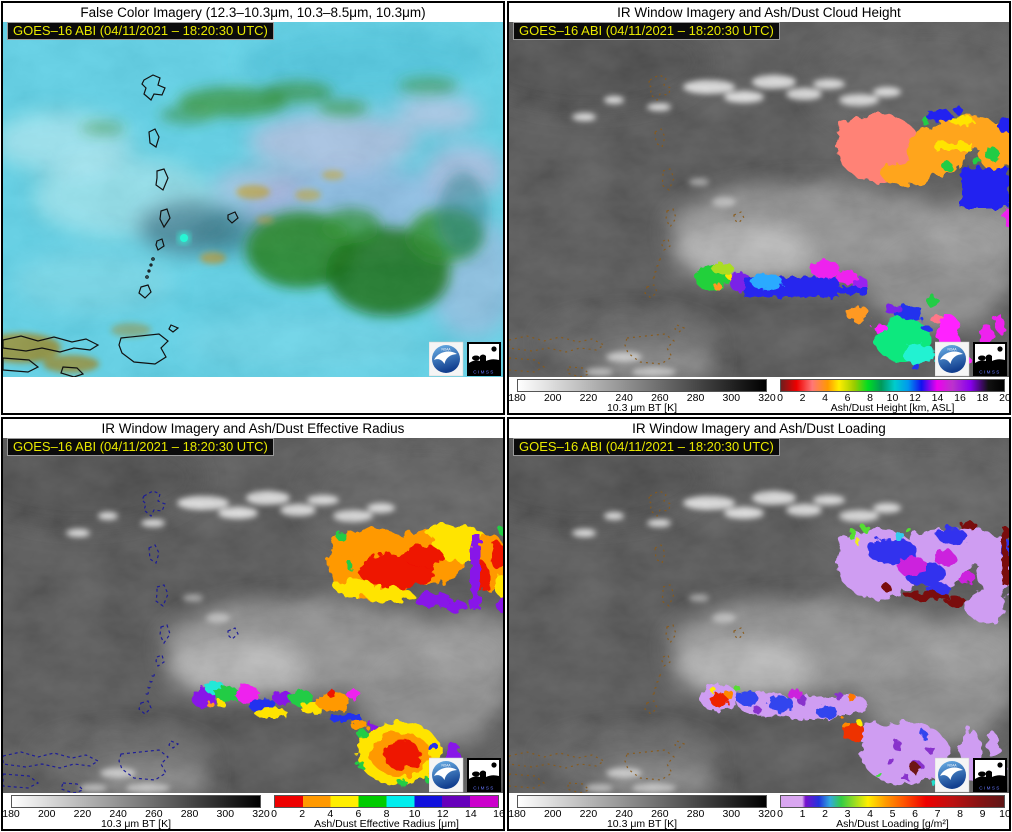 This screenshot has height=832, width=1012. I want to click on colorbar-strip-empty, so click(253, 395).